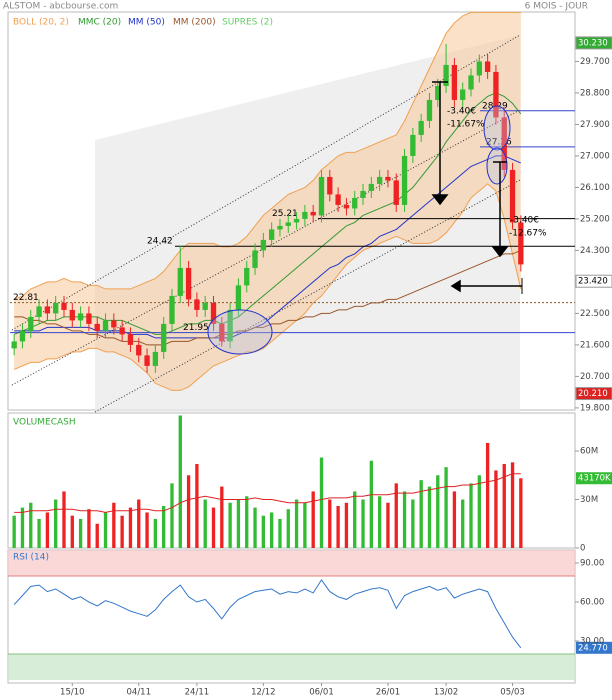 The width and height of the screenshot is (612, 700). What do you see at coordinates (595, 251) in the screenshot?
I see `y-tick-label: 24.300` at bounding box center [595, 251].